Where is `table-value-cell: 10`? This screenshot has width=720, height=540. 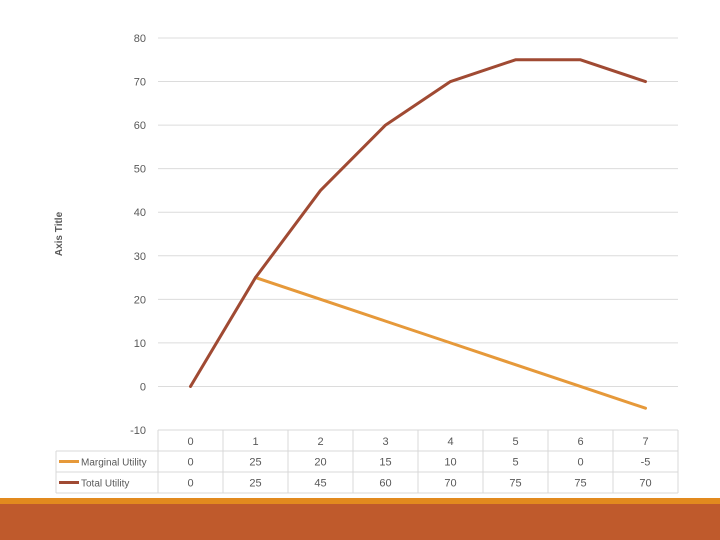
table-value-cell: 10 is located at coordinates (450, 463).